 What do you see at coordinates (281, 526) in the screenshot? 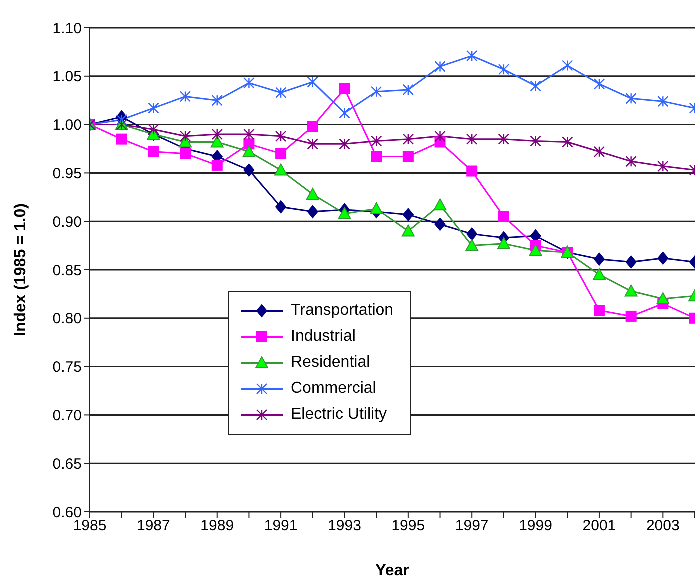
I see `x-tick-label: 1991` at bounding box center [281, 526].